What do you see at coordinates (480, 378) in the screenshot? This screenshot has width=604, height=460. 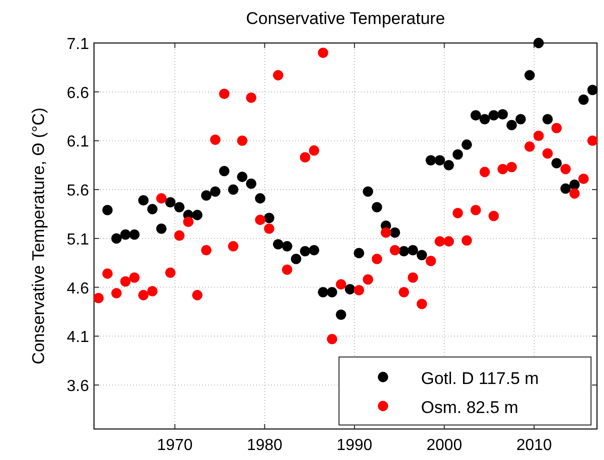 I see `legend-label: Gotl. D 117.5 m` at bounding box center [480, 378].